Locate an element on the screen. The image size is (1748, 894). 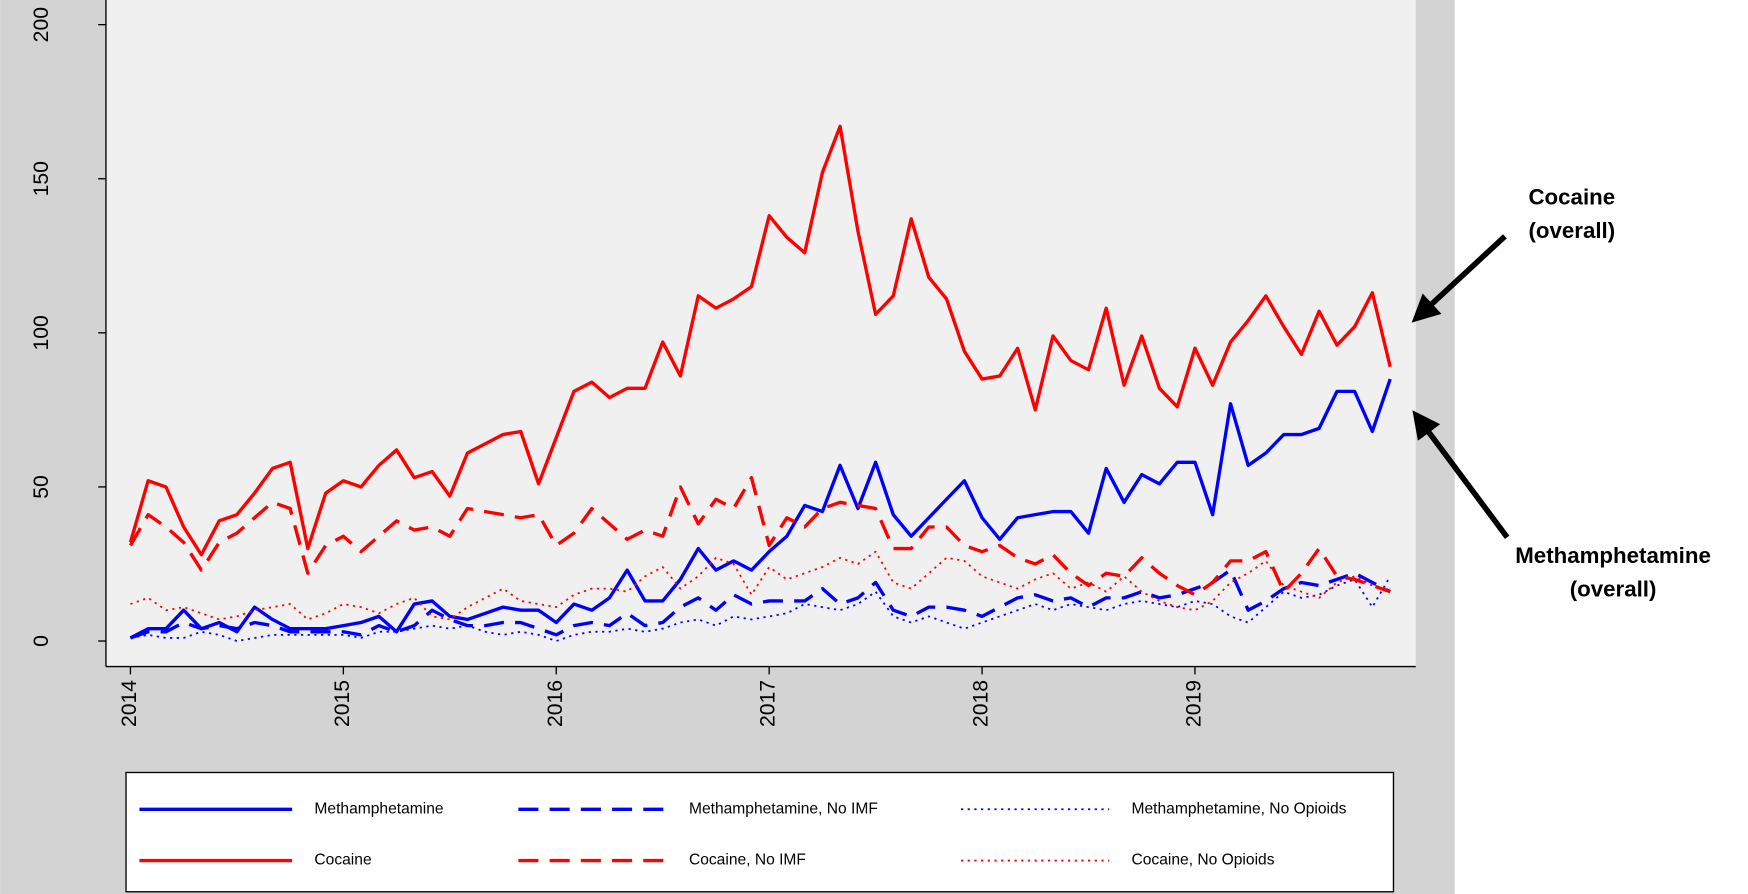
legend-label: Methamphetamine, No Opioids is located at coordinates (1238, 808).